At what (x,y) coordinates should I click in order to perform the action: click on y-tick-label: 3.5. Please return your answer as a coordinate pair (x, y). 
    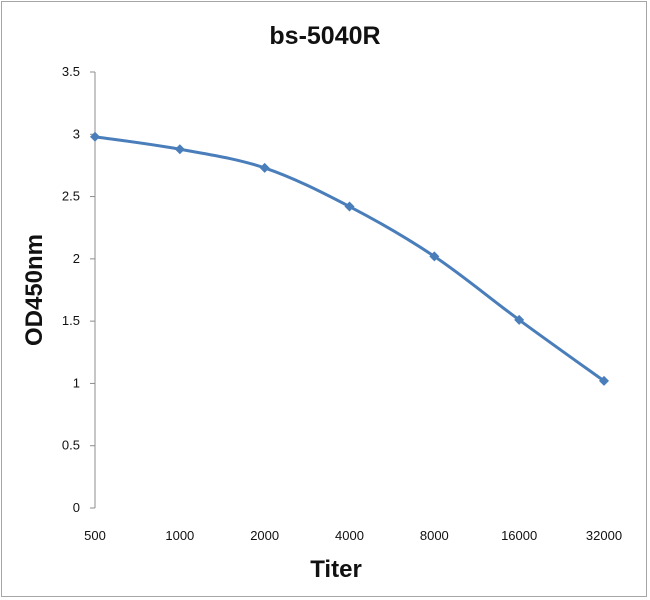
    Looking at the image, I should click on (71, 71).